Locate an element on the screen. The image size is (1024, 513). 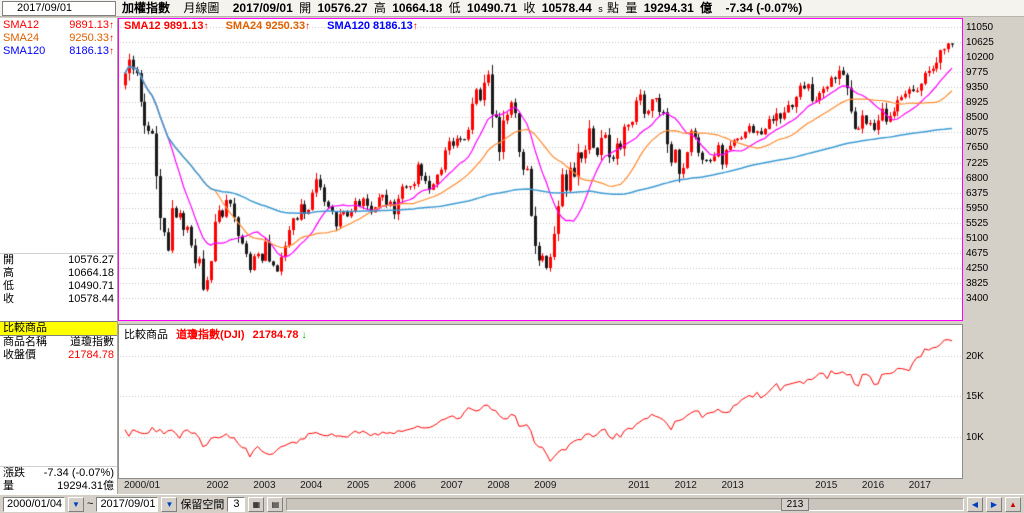
low-row-label: 低 is located at coordinates (8, 286).